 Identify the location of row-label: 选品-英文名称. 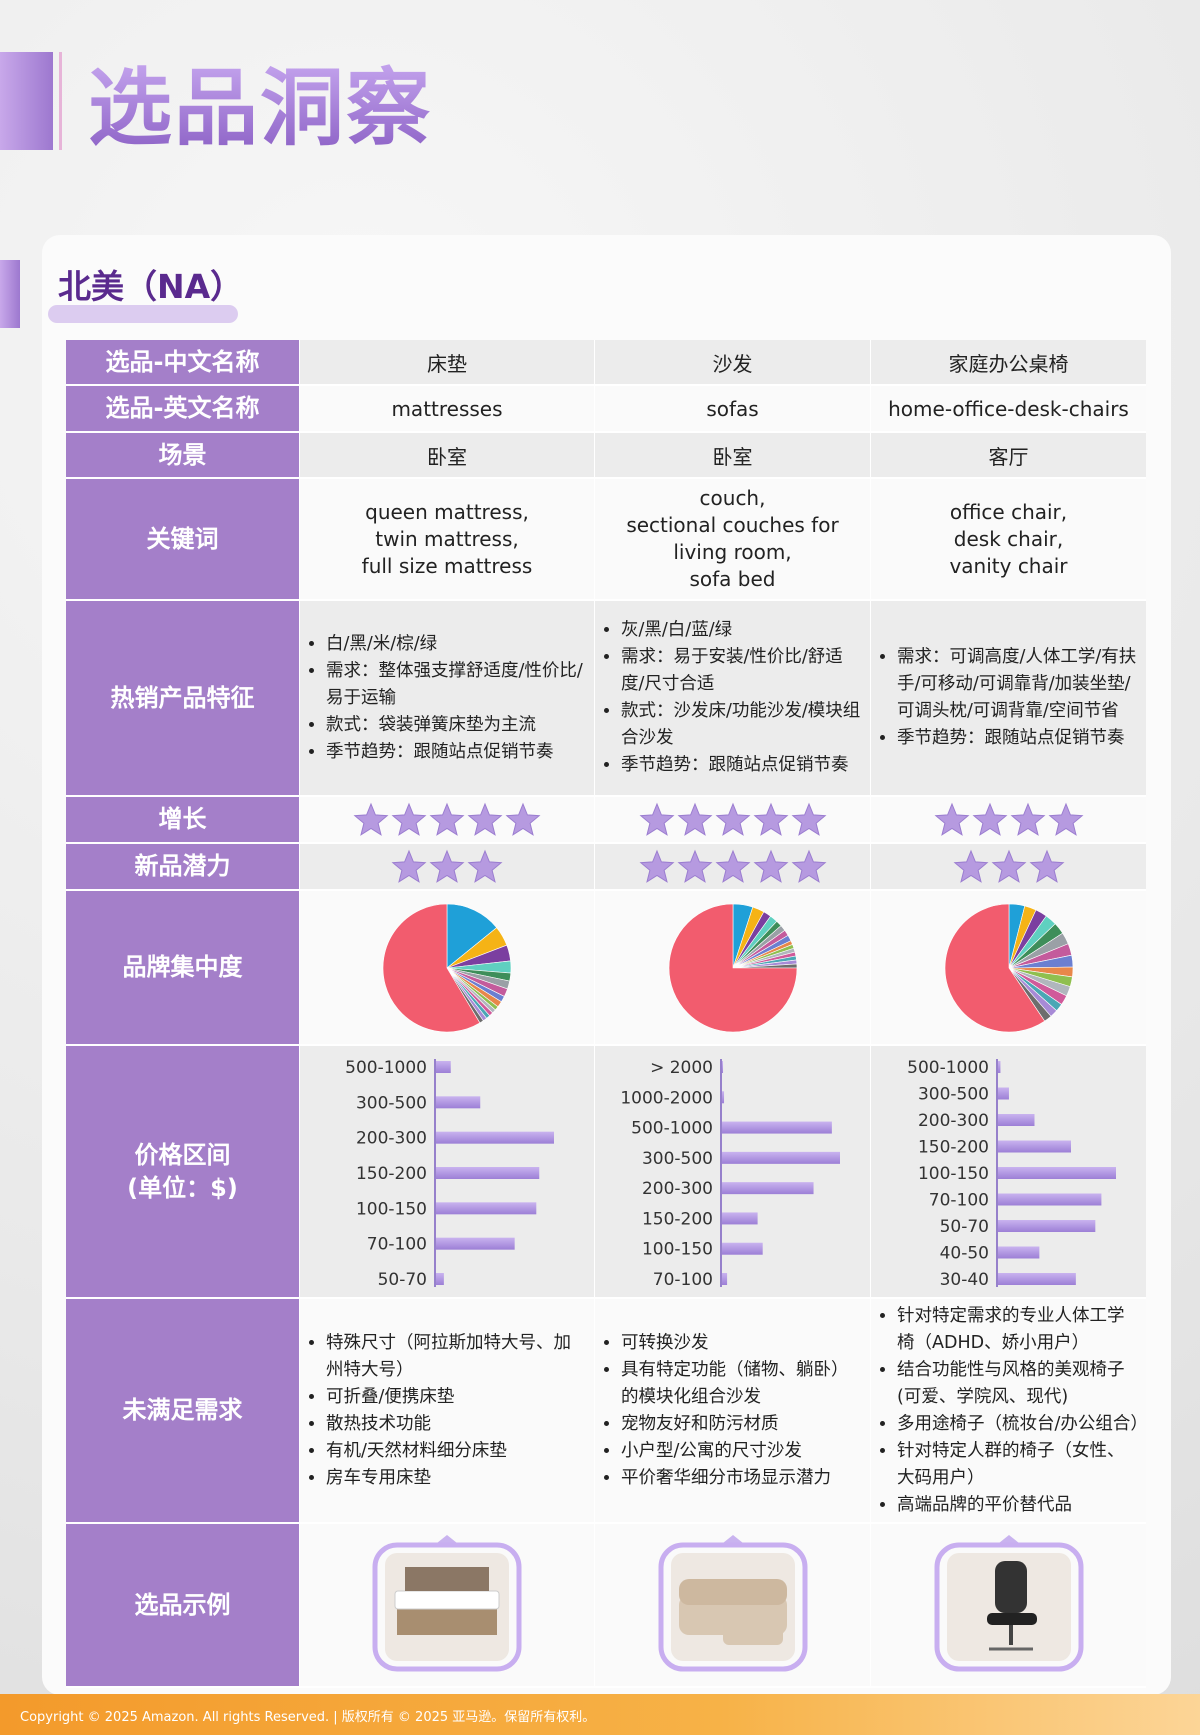
(182, 409).